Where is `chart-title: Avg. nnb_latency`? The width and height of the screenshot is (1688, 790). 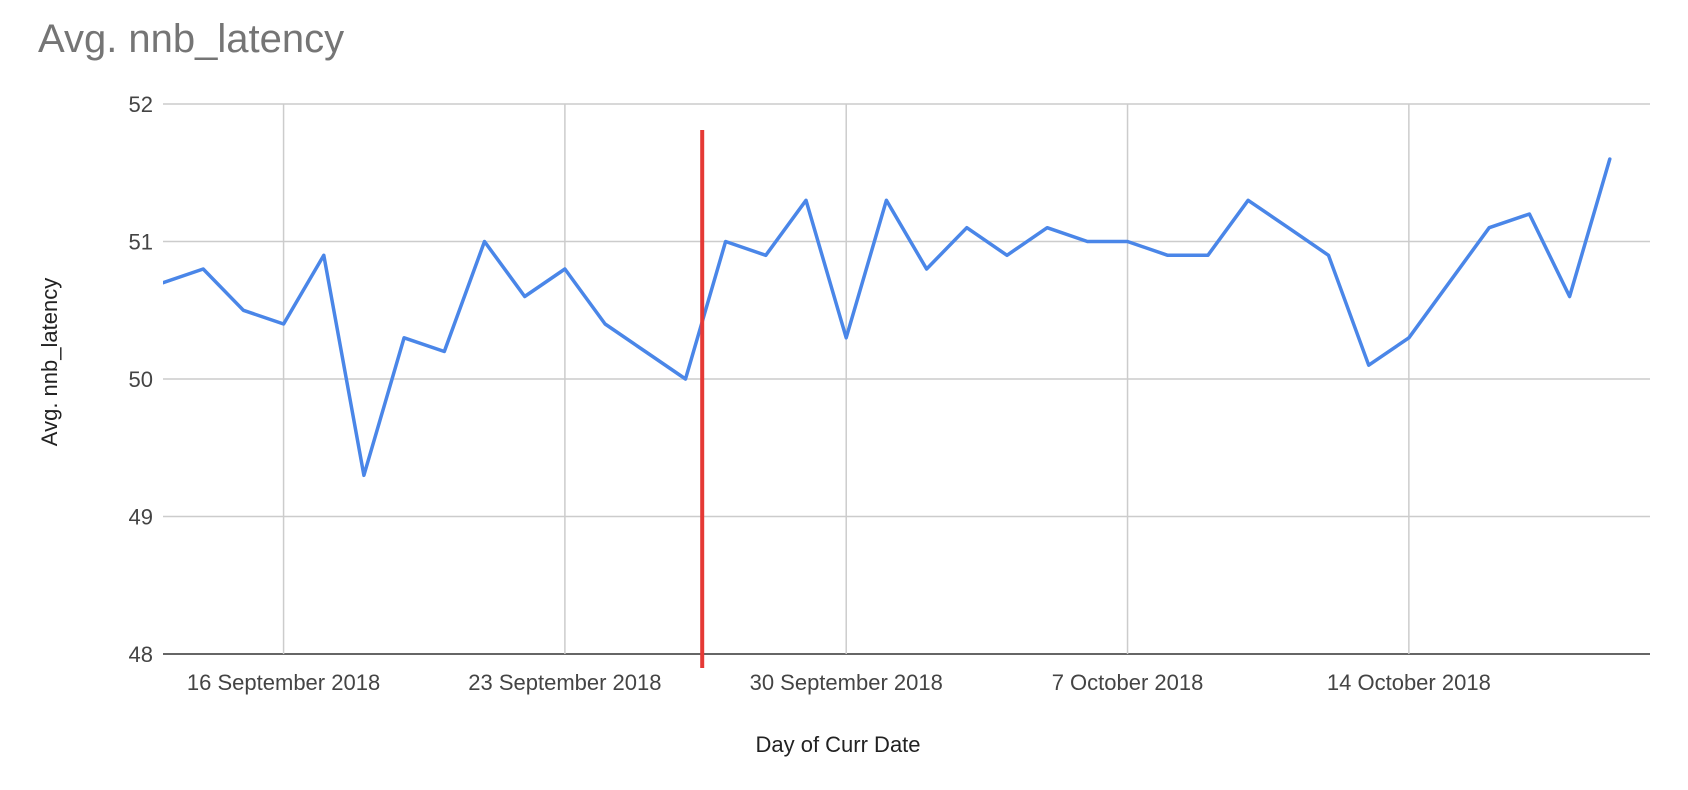
chart-title: Avg. nnb_latency is located at coordinates (191, 39).